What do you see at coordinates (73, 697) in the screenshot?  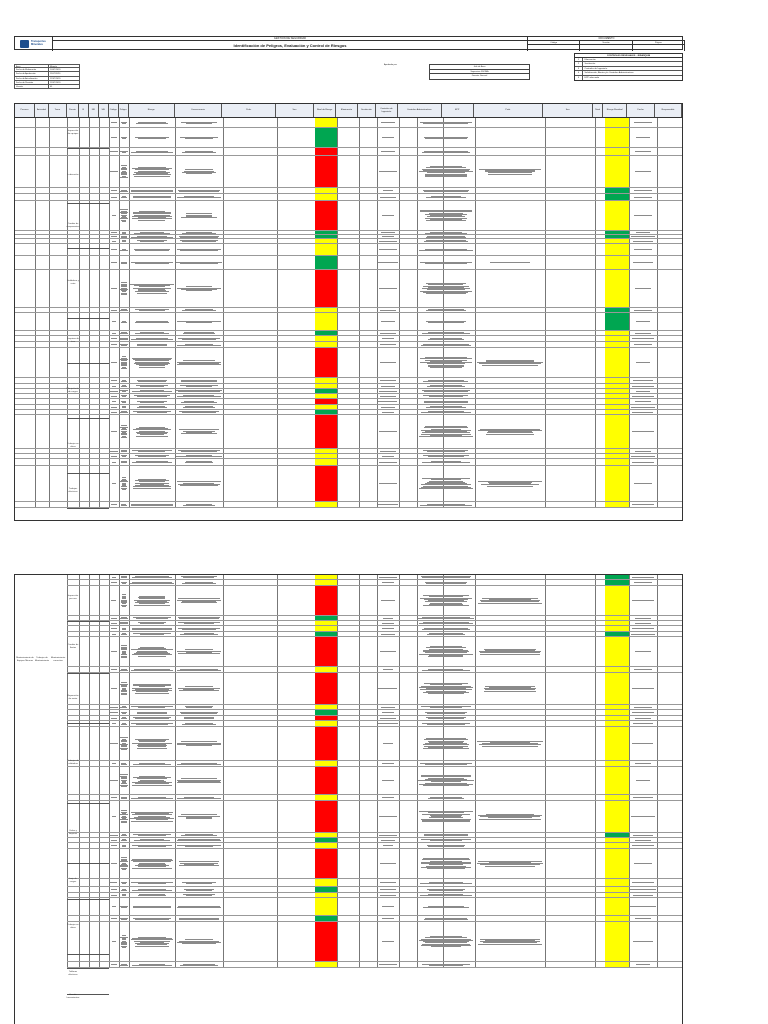 I see `task-group-label: Reparación de motor` at bounding box center [73, 697].